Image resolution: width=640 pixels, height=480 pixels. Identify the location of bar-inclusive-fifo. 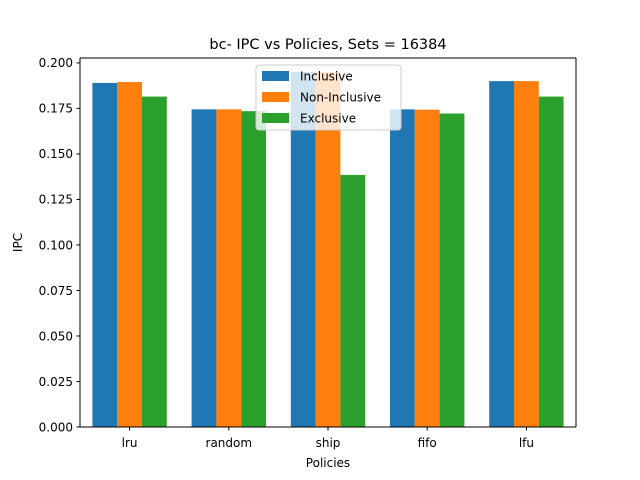
(402, 268).